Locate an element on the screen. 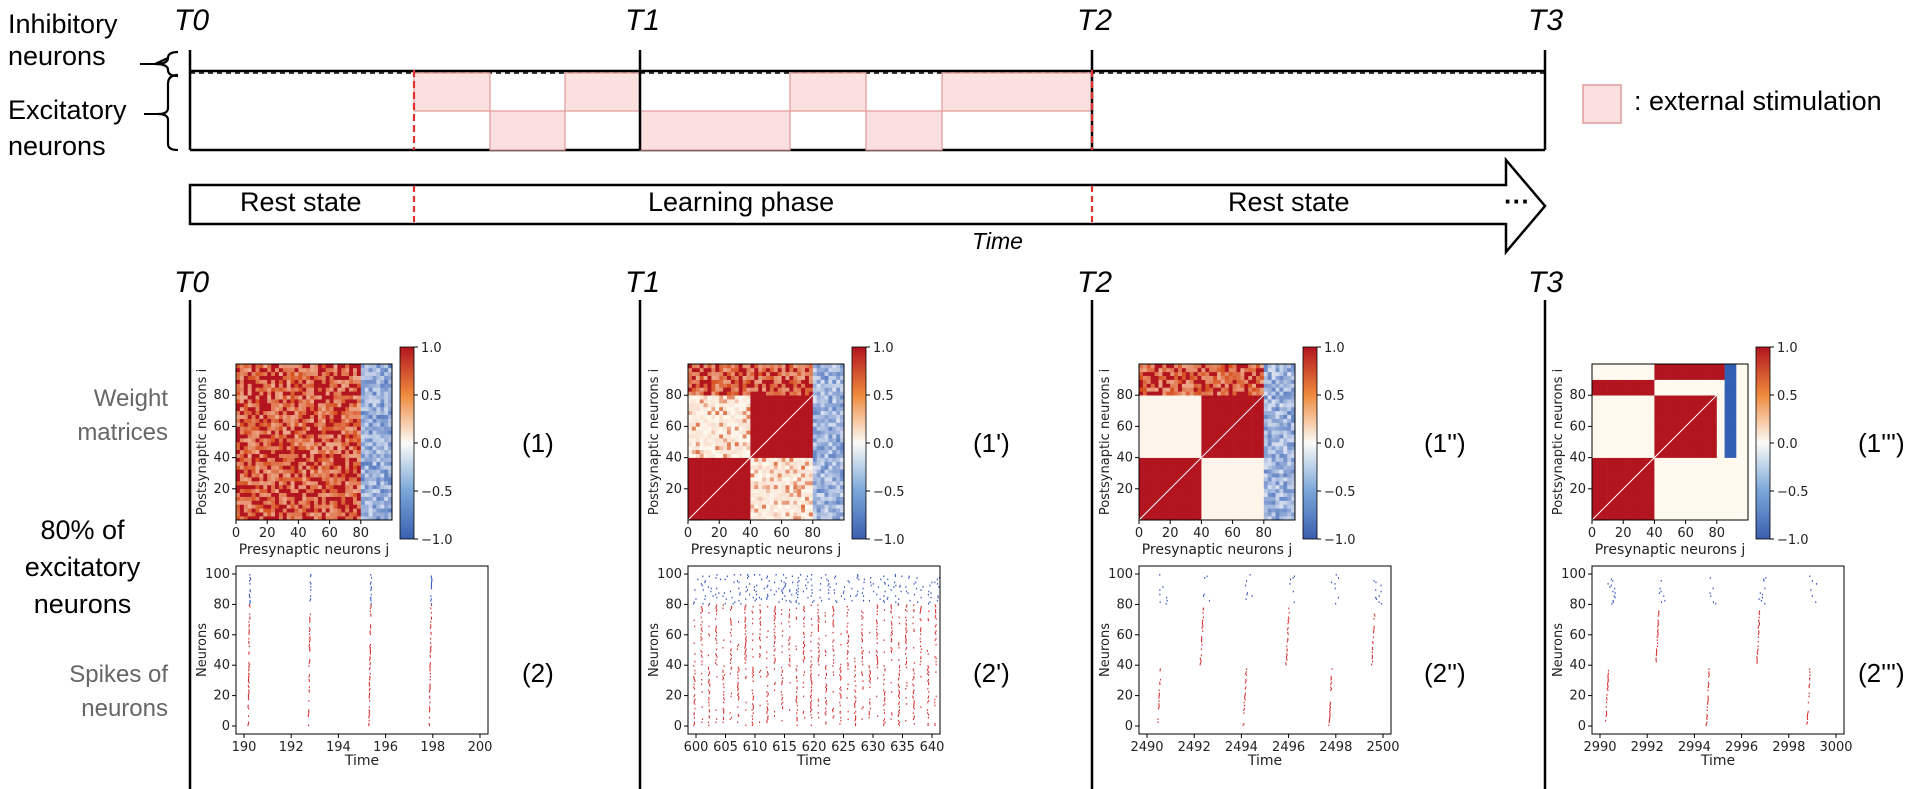 The width and height of the screenshot is (1917, 789). panel-label-1p: (1') is located at coordinates (991, 443).